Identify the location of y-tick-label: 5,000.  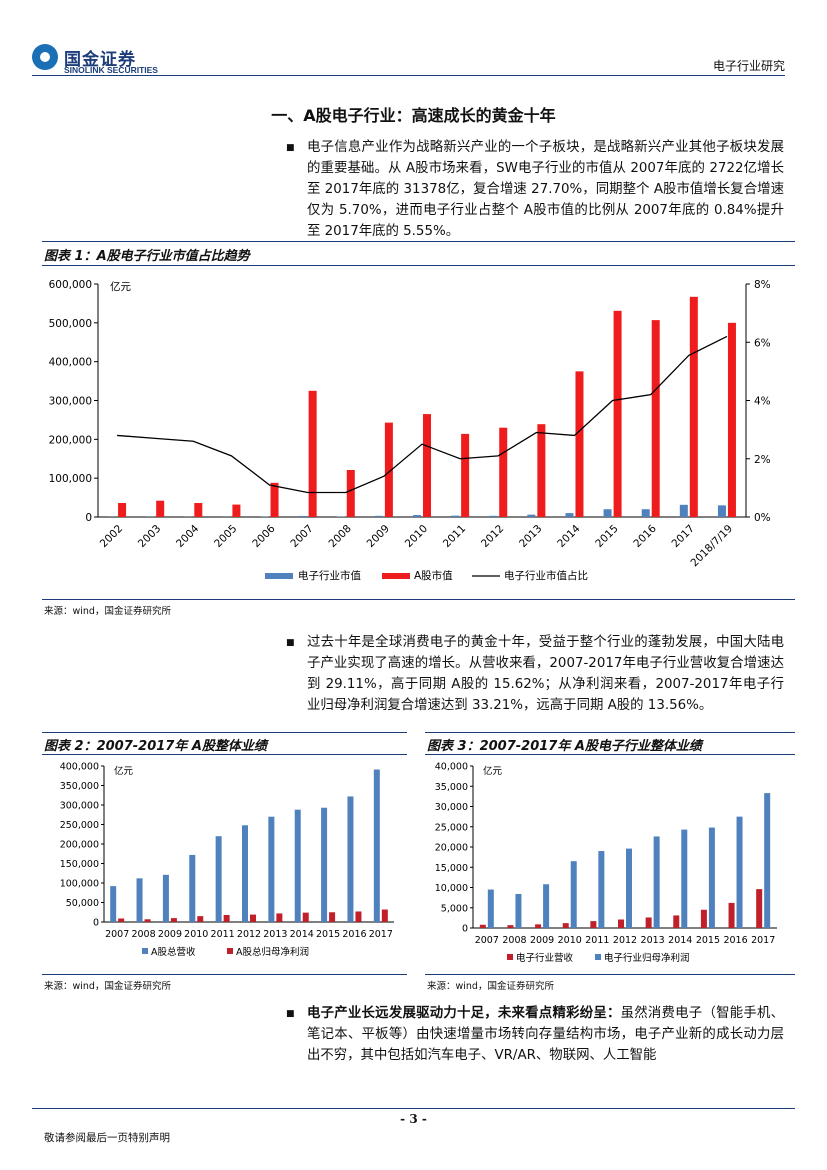
(454, 908).